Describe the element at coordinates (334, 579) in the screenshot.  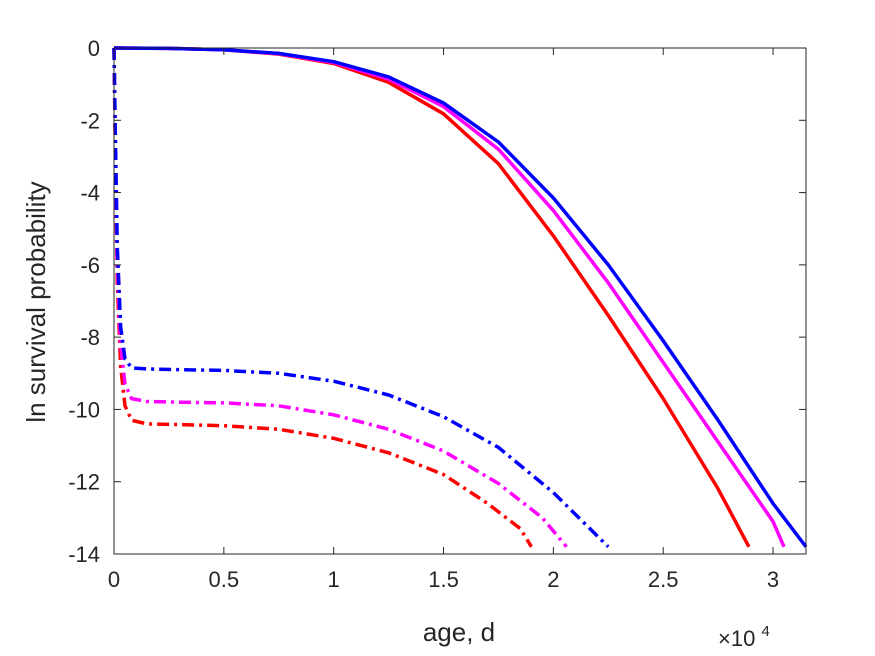
I see `x-tick-label: 1` at that location.